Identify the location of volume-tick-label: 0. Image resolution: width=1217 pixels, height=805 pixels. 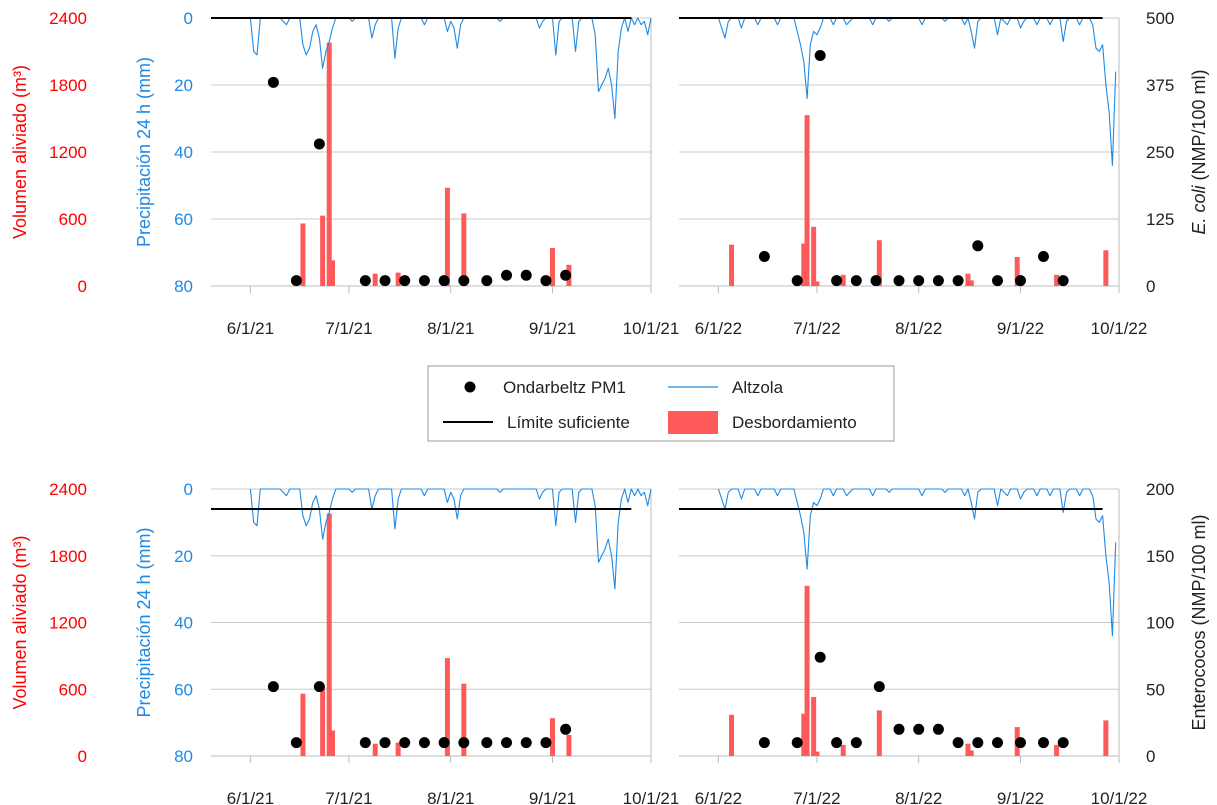
(82, 286).